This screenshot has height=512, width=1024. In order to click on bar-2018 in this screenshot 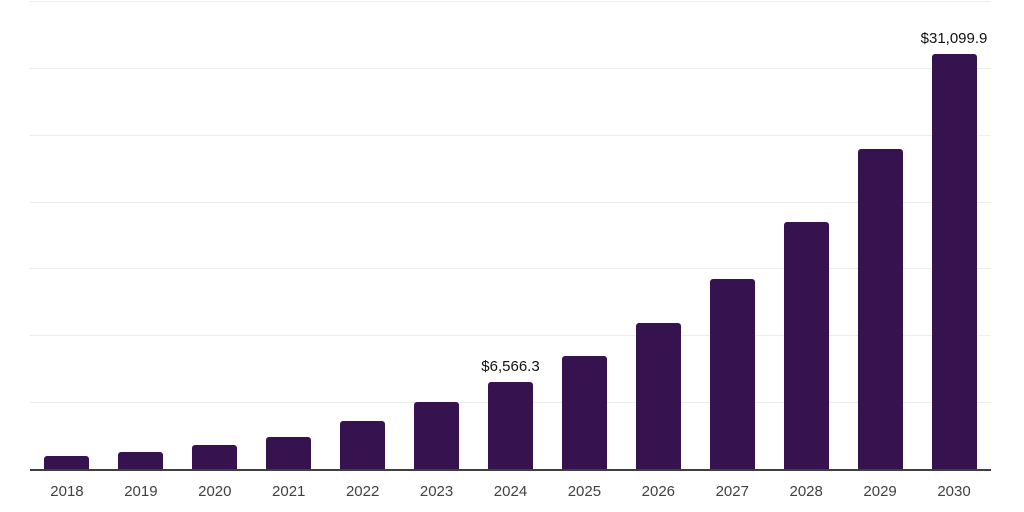, I will do `click(67, 463)`.